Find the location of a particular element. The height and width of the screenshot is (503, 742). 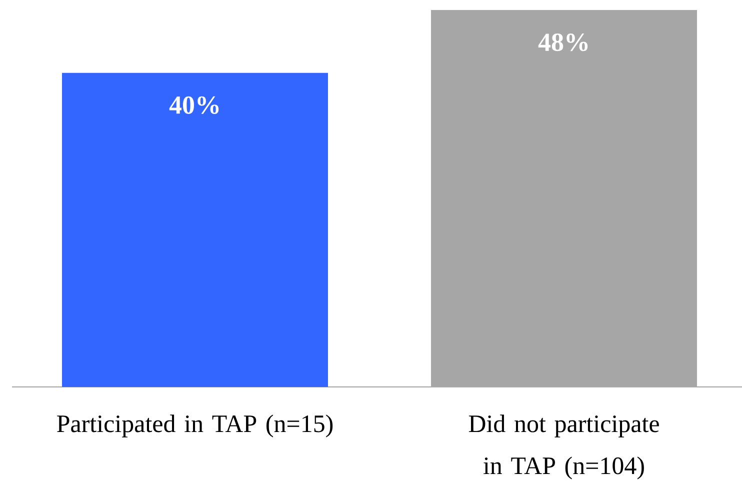

x-tick-label: Participated in TAP (n=15) is located at coordinates (195, 426).